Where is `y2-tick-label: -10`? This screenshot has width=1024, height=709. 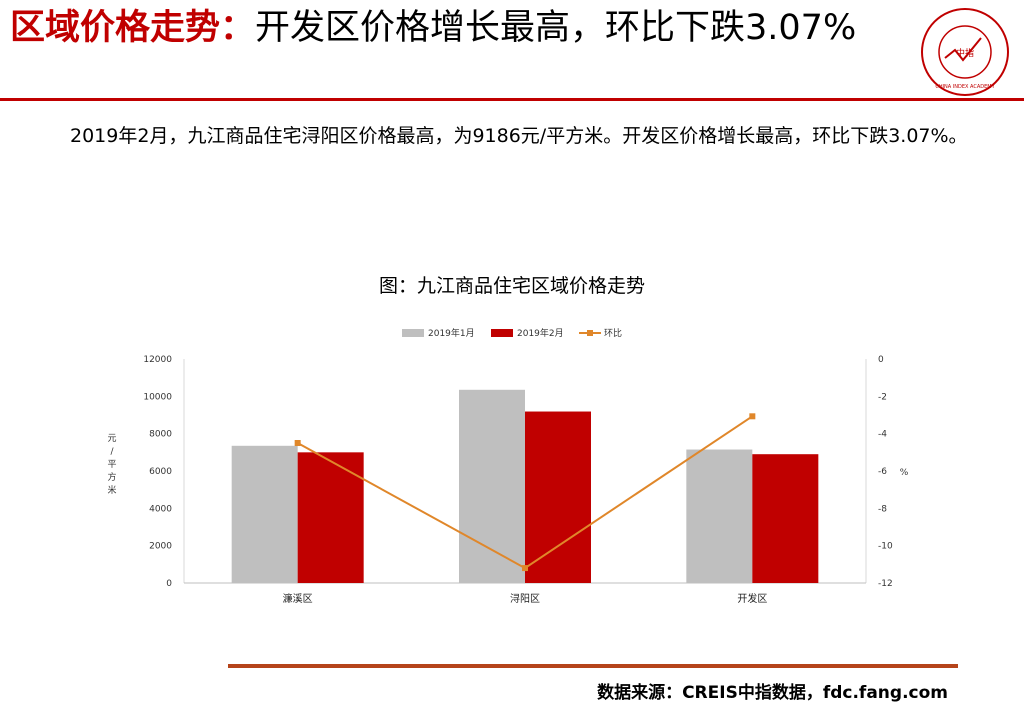
y2-tick-label: -10 is located at coordinates (885, 547).